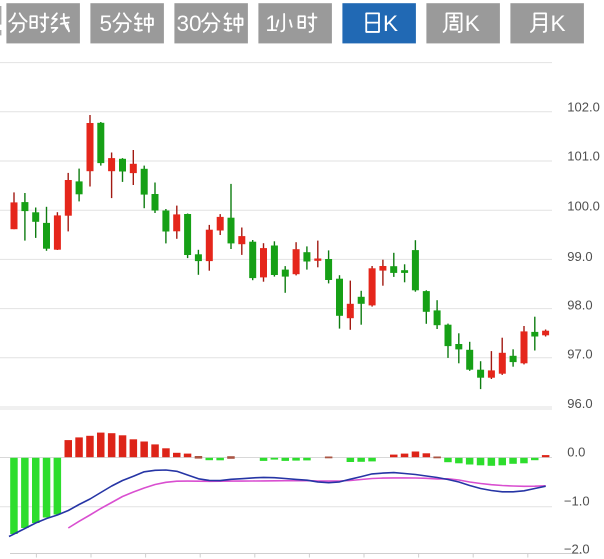  I want to click on svg-text: 5, so click(106, 23).